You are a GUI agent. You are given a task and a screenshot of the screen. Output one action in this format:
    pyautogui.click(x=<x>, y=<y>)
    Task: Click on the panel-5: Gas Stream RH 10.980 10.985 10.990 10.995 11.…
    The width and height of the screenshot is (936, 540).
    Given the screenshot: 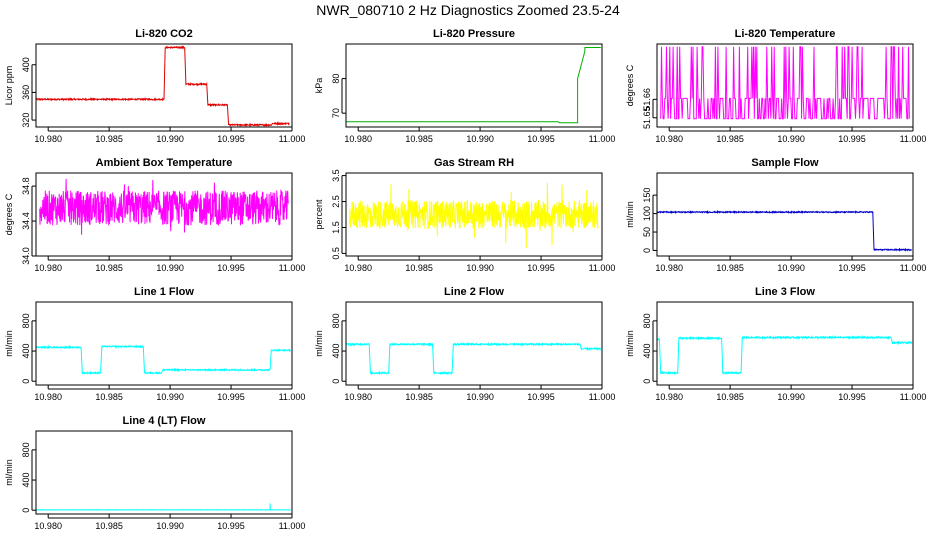 What is the action you would take?
    pyautogui.click(x=464, y=215)
    